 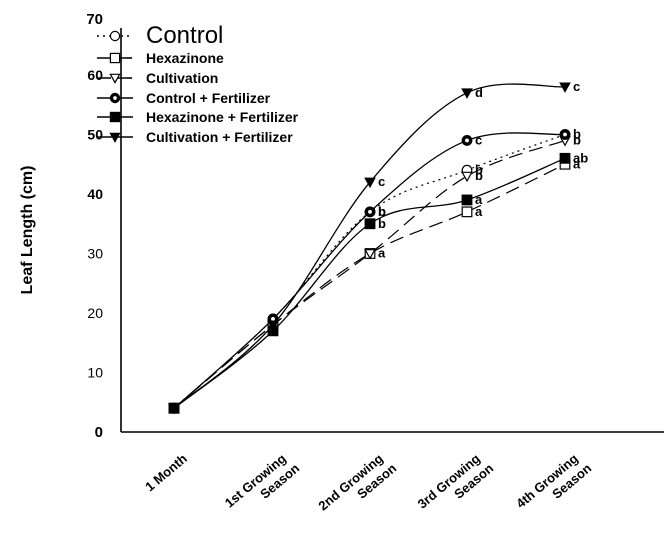 What do you see at coordinates (208, 98) in the screenshot?
I see `legend-label-control-fertilizer: Control + Fertilizer` at bounding box center [208, 98].